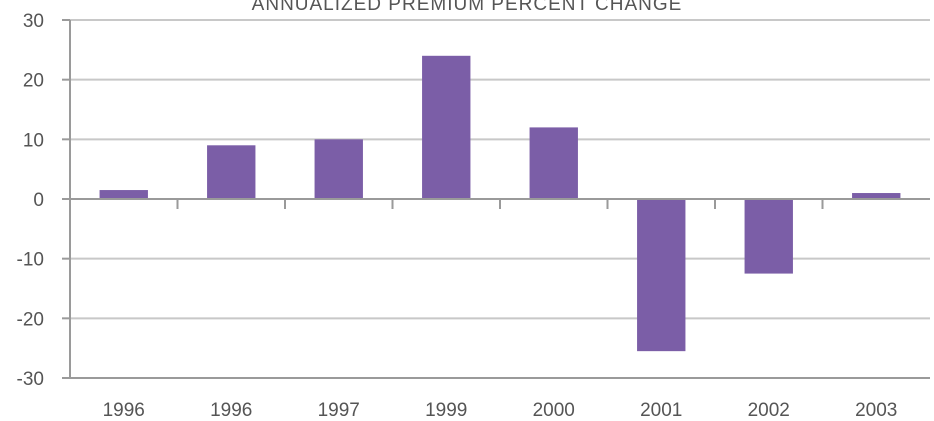 This screenshot has width=934, height=421. I want to click on x-tick-label: 2001, so click(661, 410).